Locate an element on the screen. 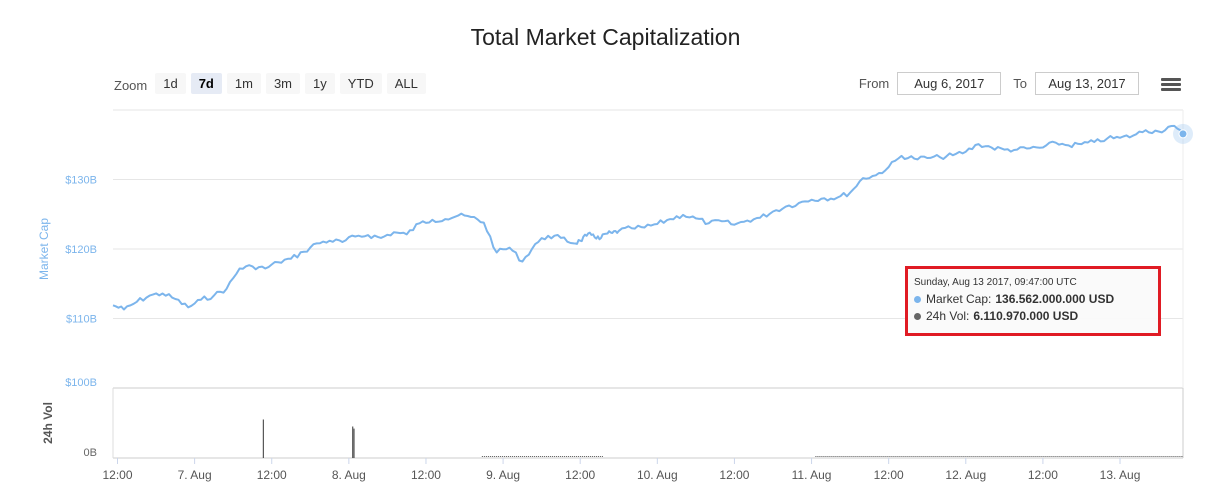 The height and width of the screenshot is (504, 1211). from-date-input is located at coordinates (949, 83).